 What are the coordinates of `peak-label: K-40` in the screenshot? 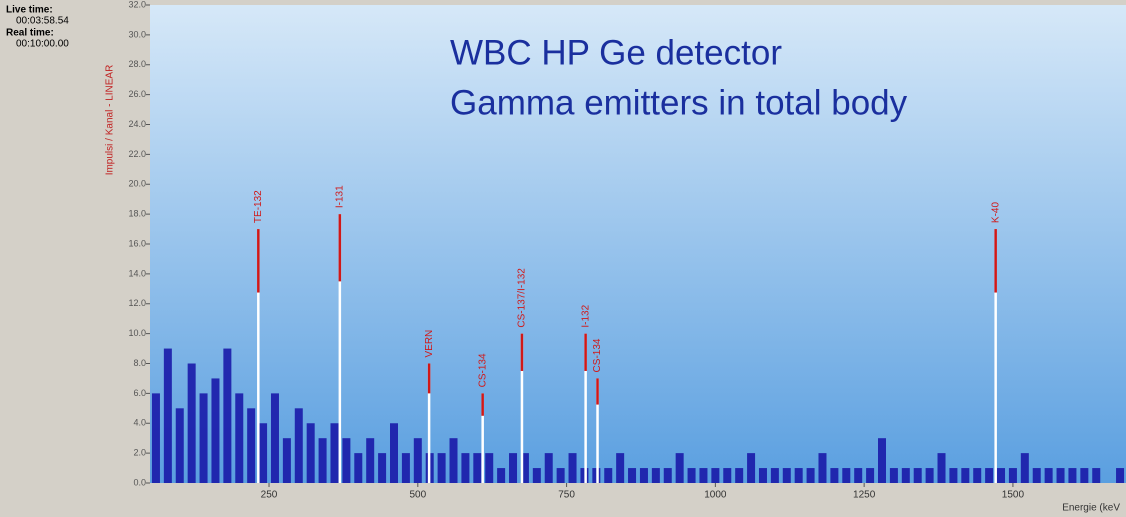 It's located at (995, 213).